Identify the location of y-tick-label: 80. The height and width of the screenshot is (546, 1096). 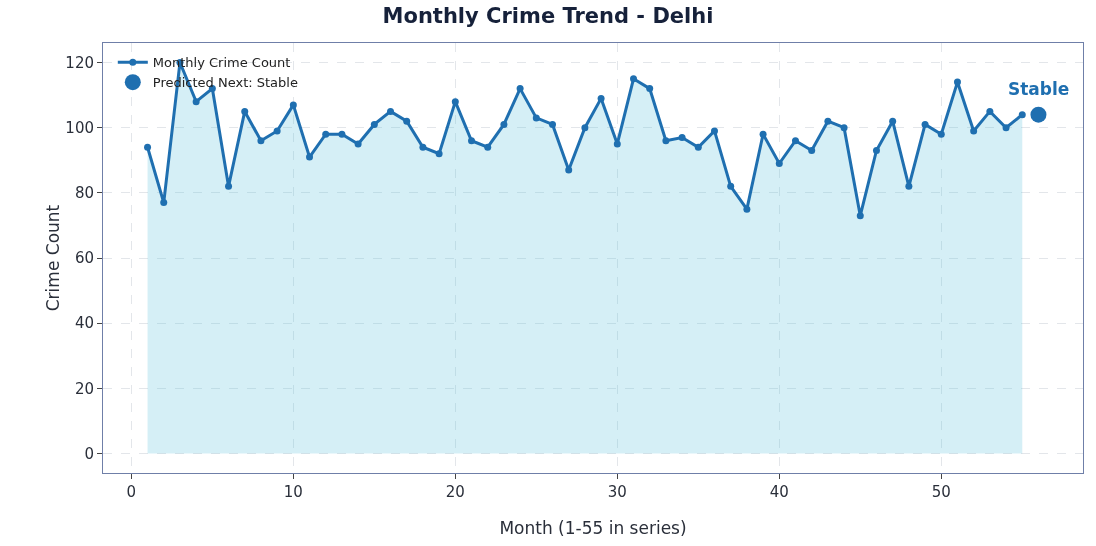
(84, 193).